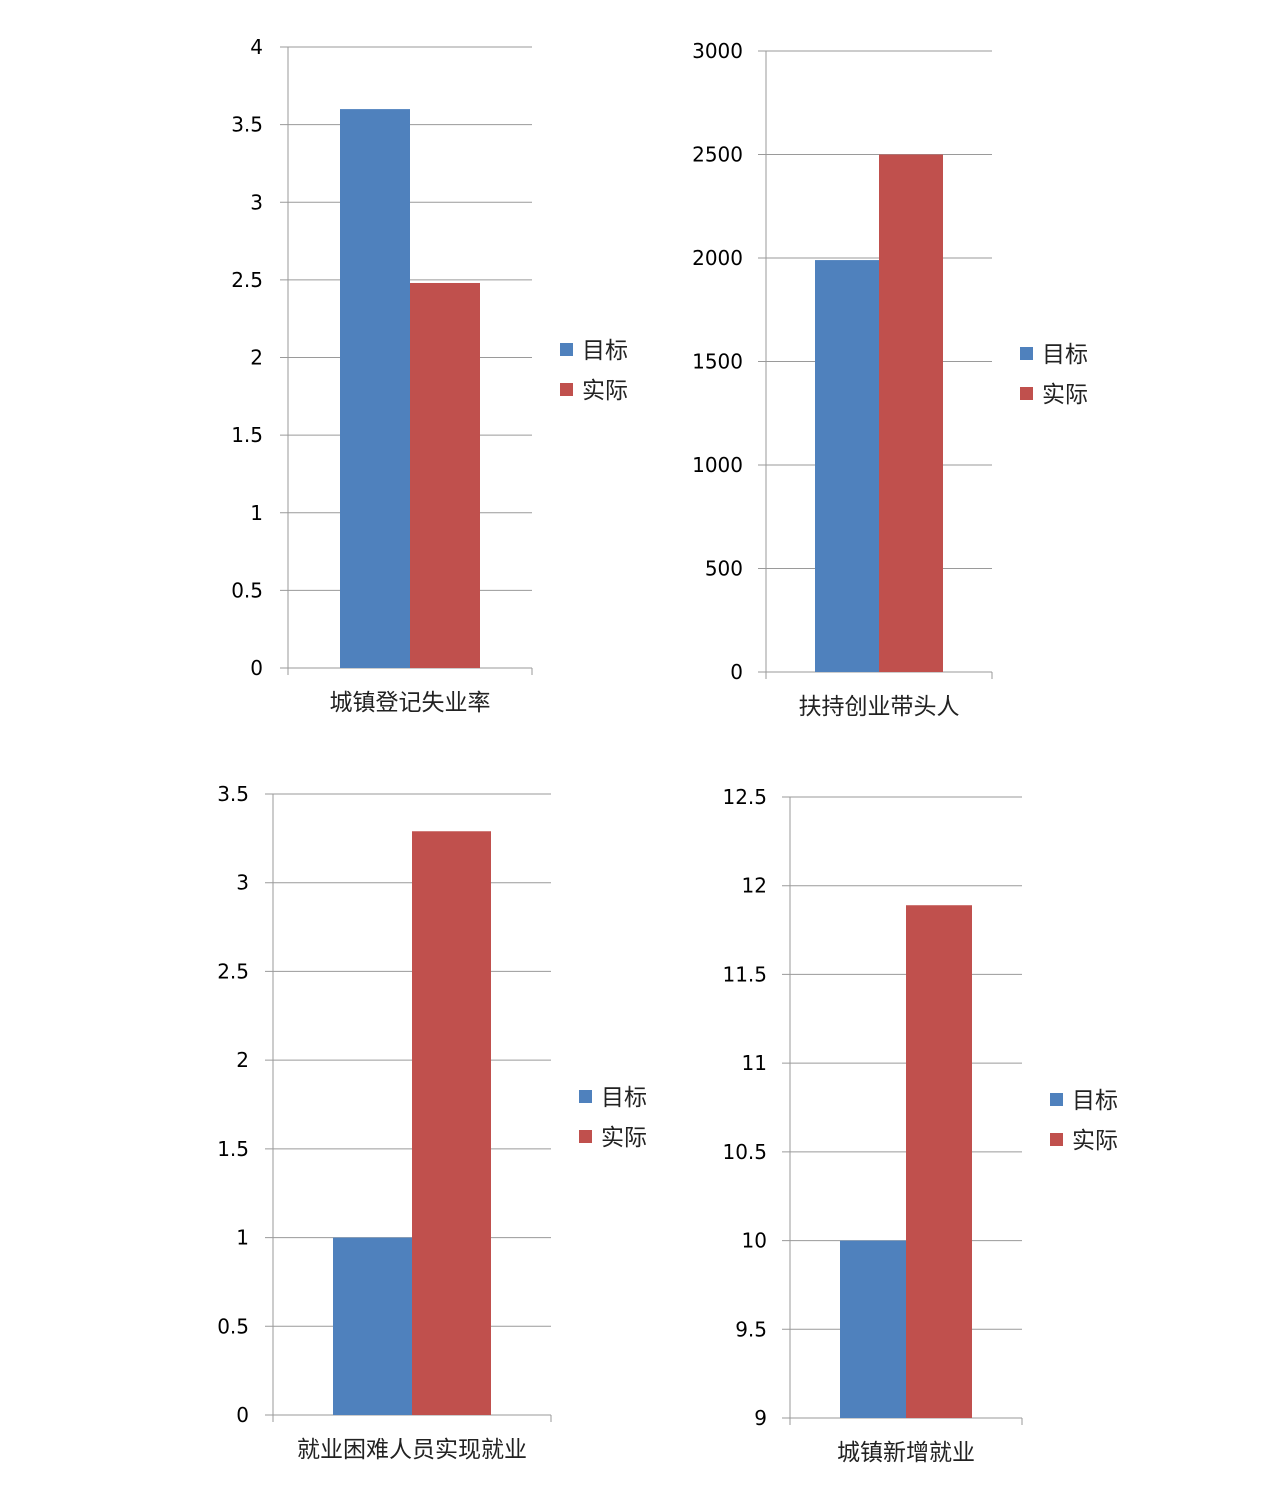  I want to click on category-label: 城镇新增就业, so click(906, 1453).